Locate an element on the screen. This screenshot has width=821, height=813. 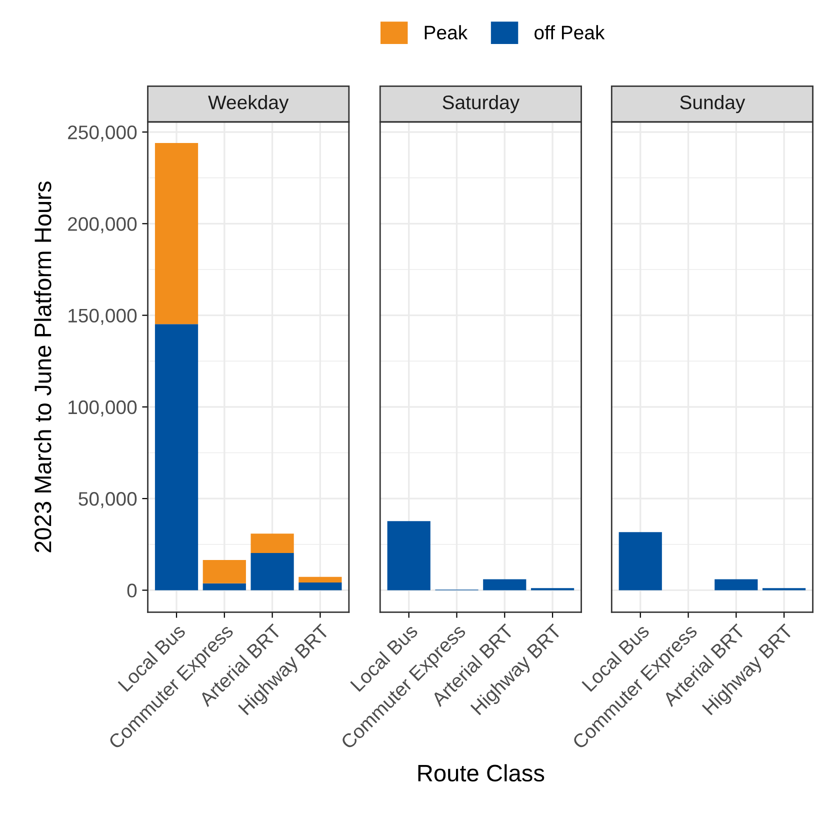
y-tick-label: 200,000 is located at coordinates (102, 225).